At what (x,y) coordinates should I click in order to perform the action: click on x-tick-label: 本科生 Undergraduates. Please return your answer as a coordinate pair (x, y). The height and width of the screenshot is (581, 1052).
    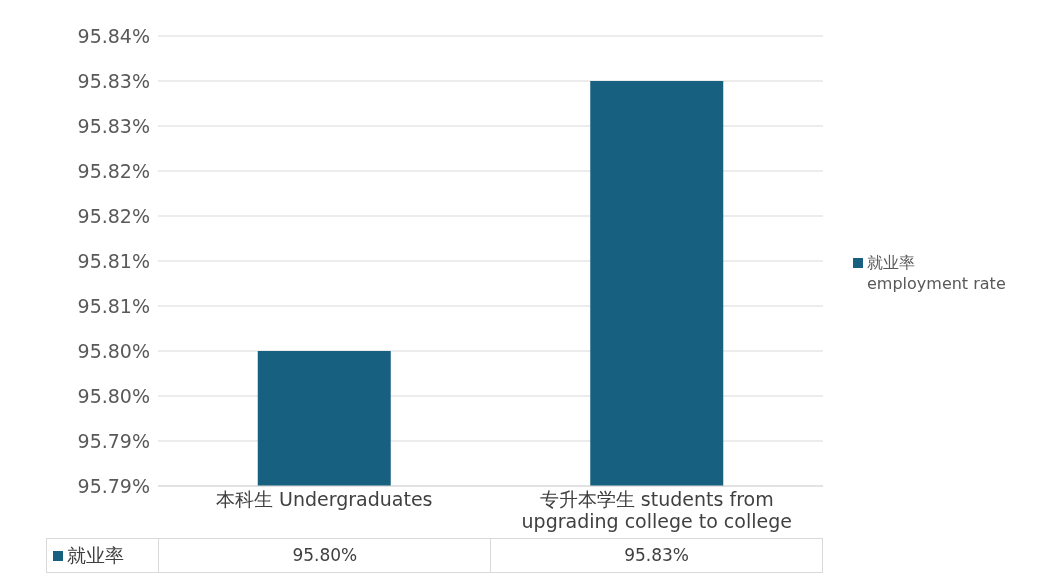
    Looking at the image, I should click on (324, 499).